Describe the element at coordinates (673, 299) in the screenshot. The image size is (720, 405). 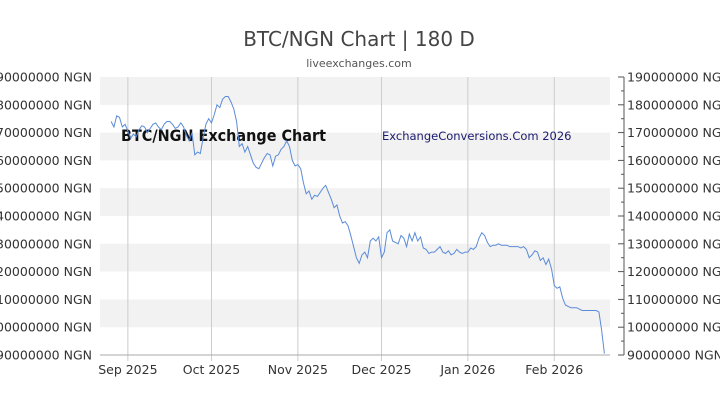
I see `y-tick-label-right: 110000000 NGN` at that location.